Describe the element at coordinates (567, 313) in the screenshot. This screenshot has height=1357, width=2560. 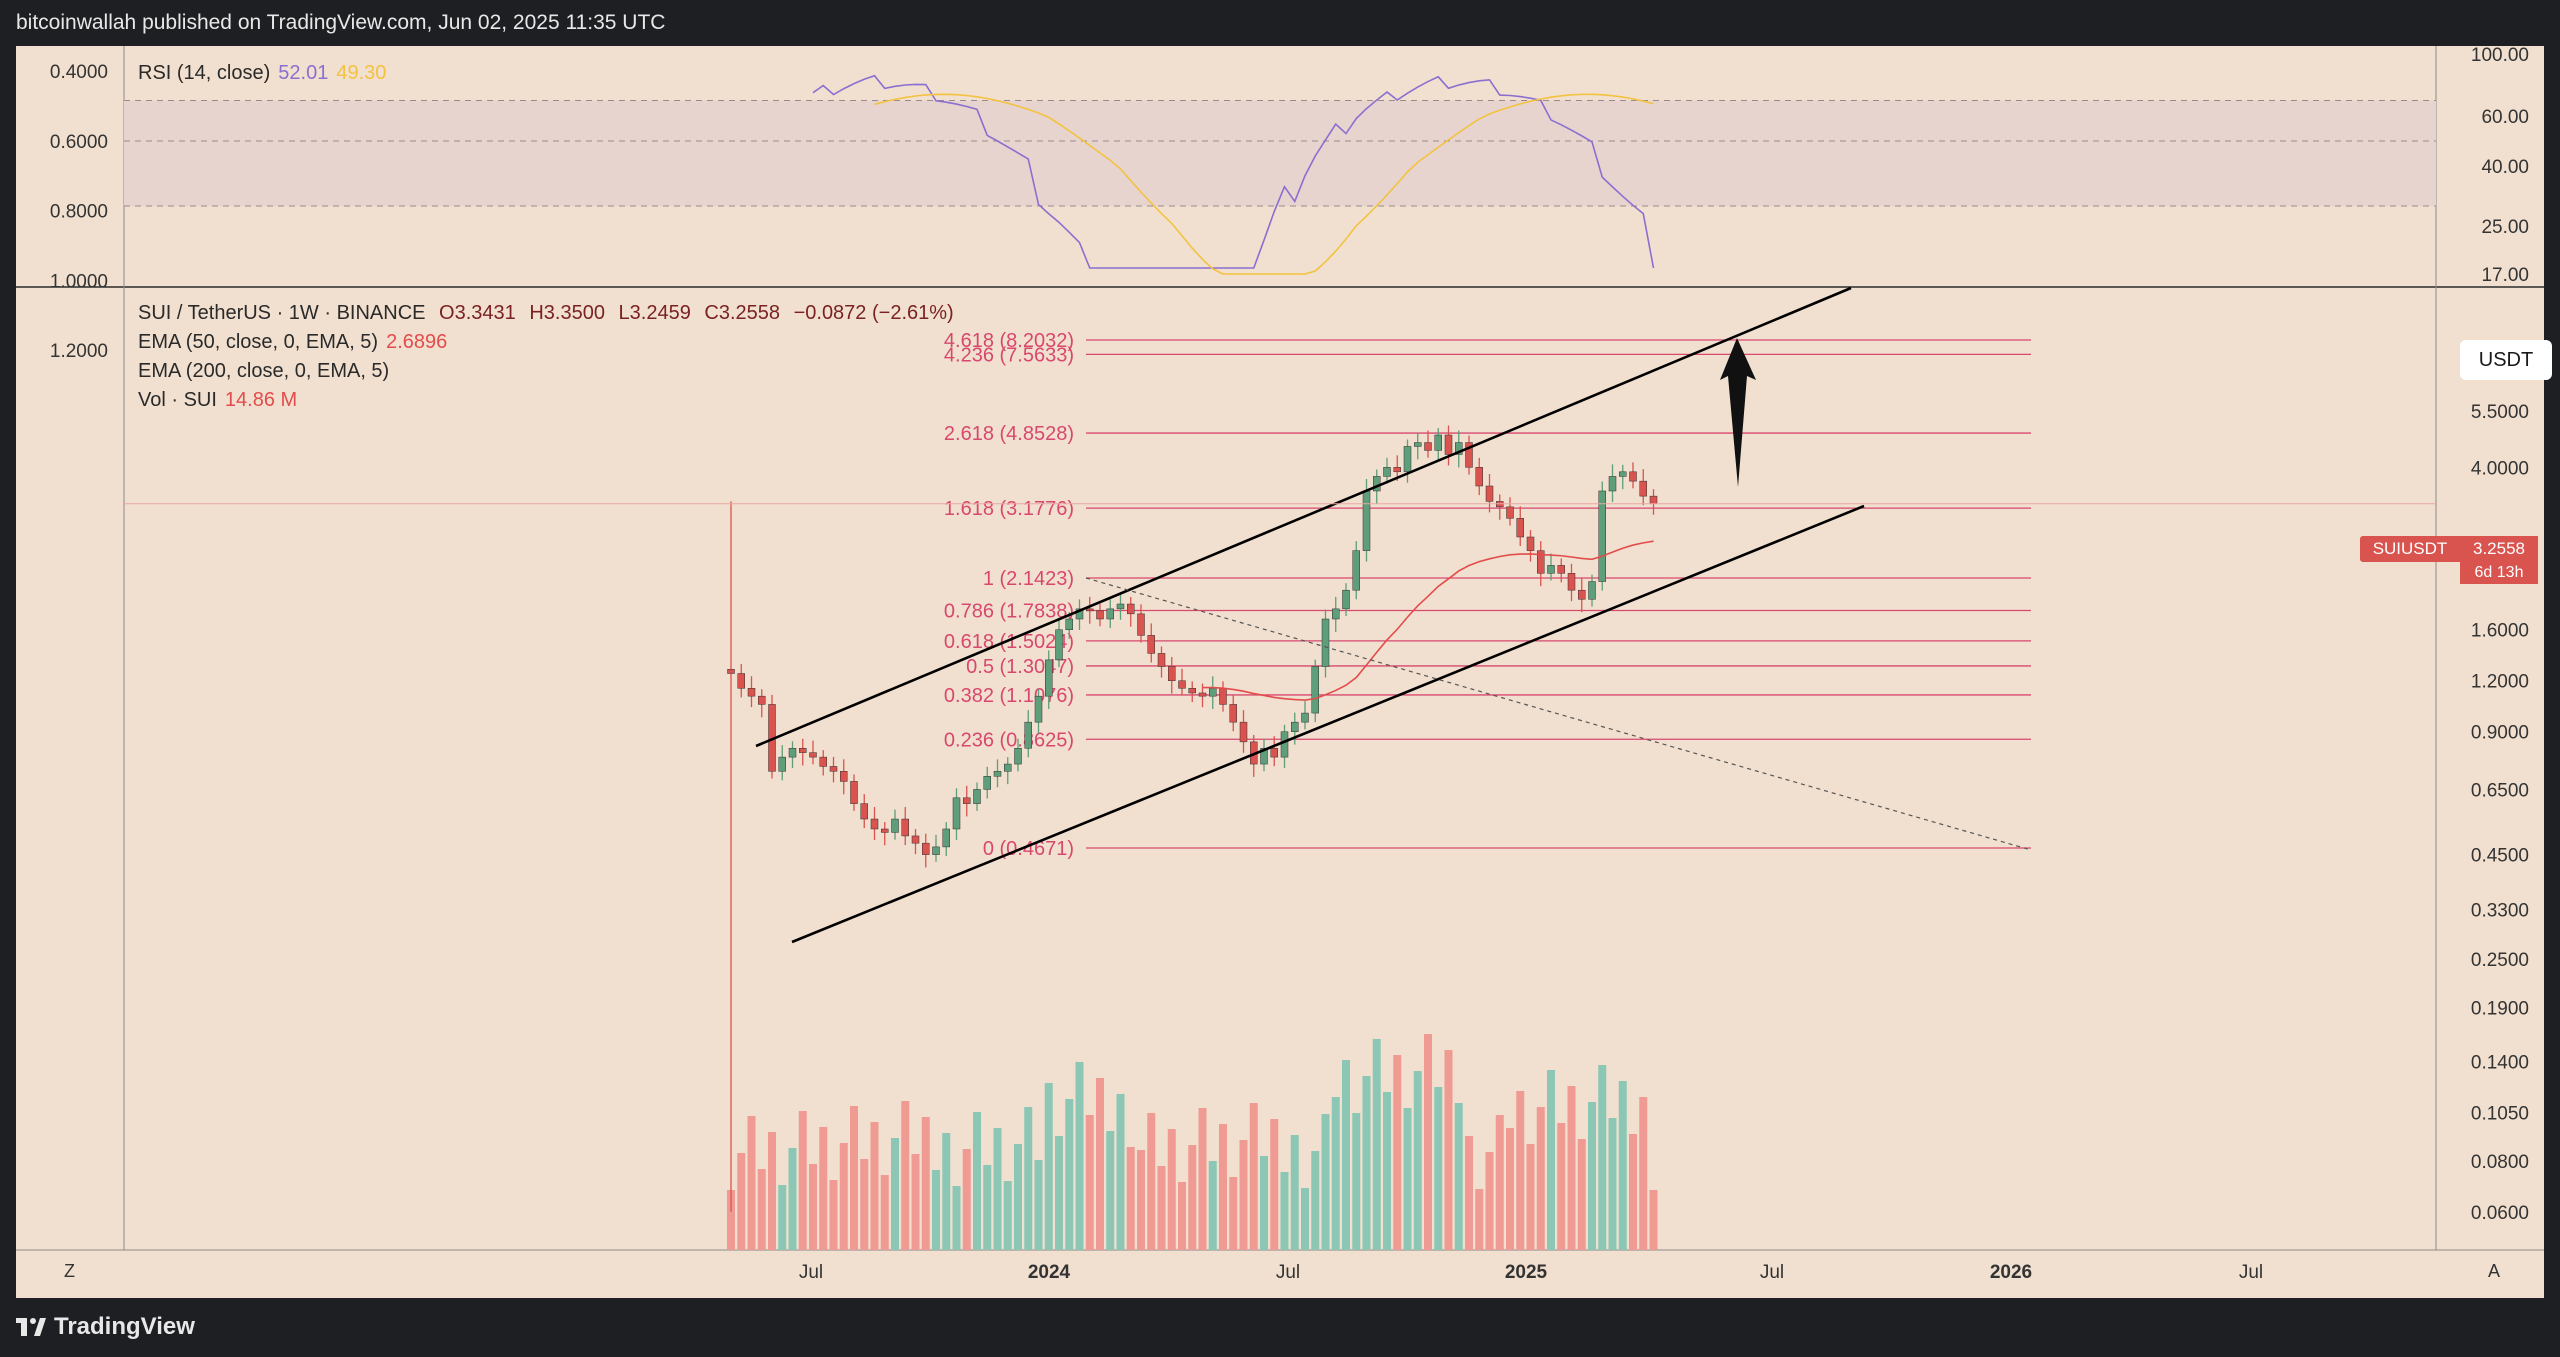
I see `ohlc-high: H3.3500` at that location.